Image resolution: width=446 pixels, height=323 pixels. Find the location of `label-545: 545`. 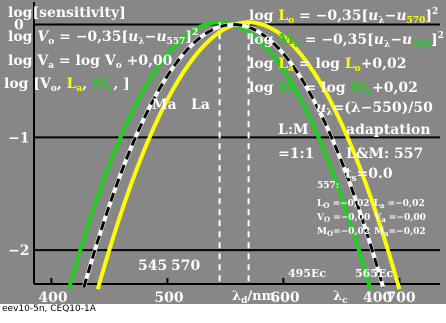

label-545: 545 is located at coordinates (152, 266).